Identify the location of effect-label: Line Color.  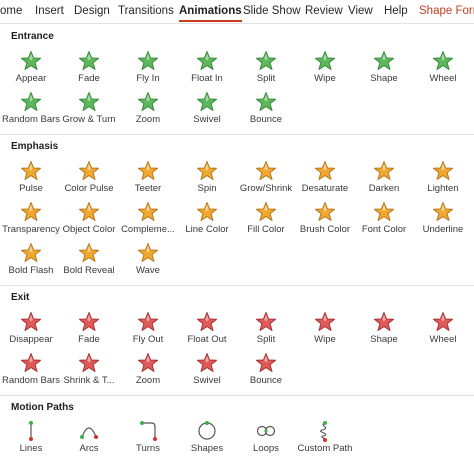
(207, 229).